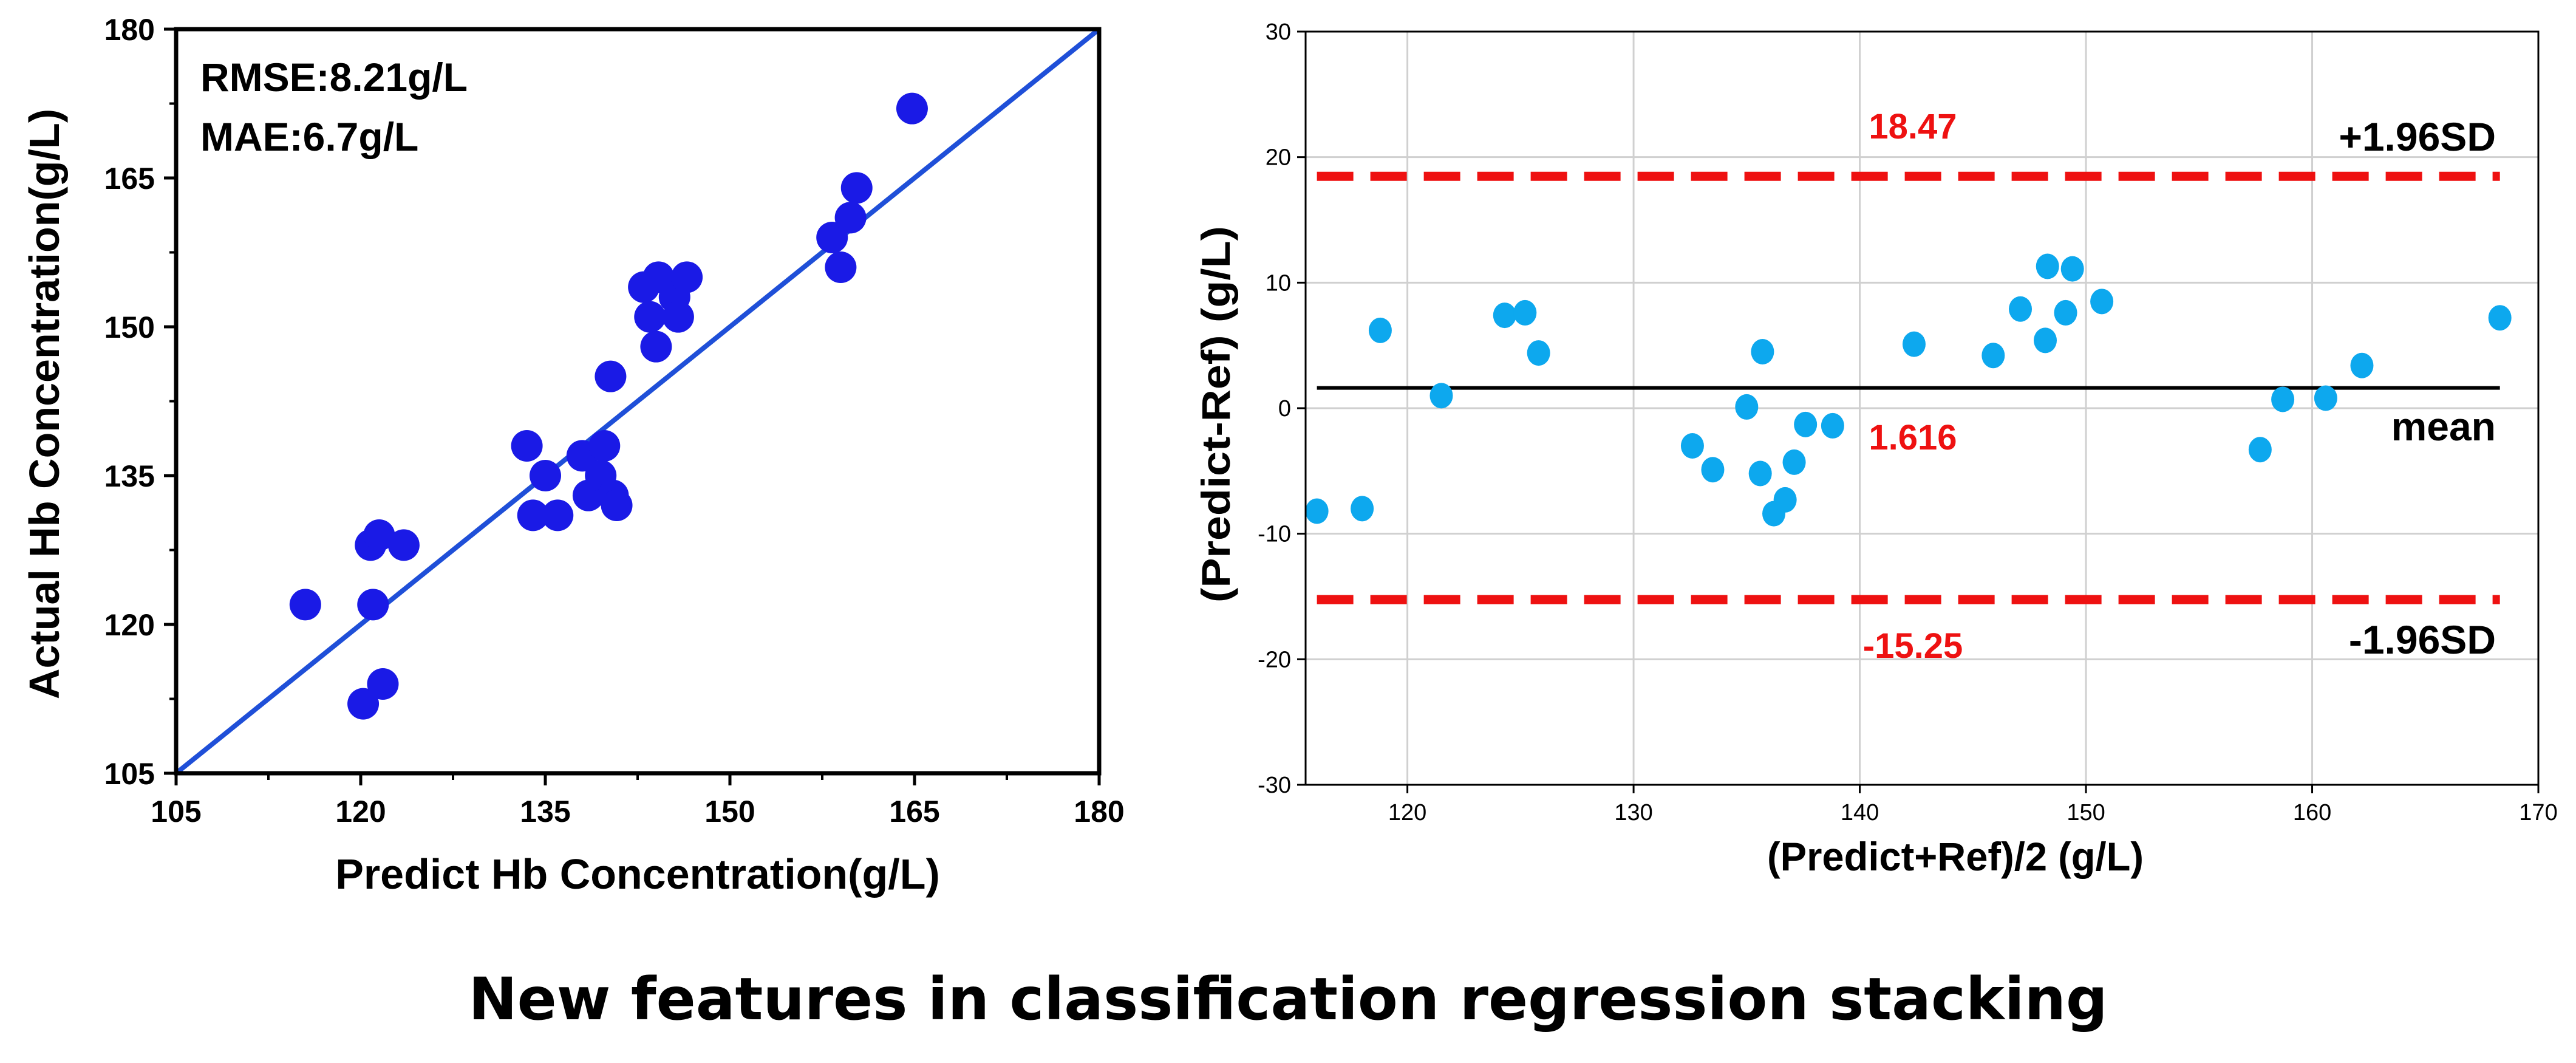 Image resolution: width=2576 pixels, height=1063 pixels. I want to click on mean-value: 1.616, so click(1913, 437).